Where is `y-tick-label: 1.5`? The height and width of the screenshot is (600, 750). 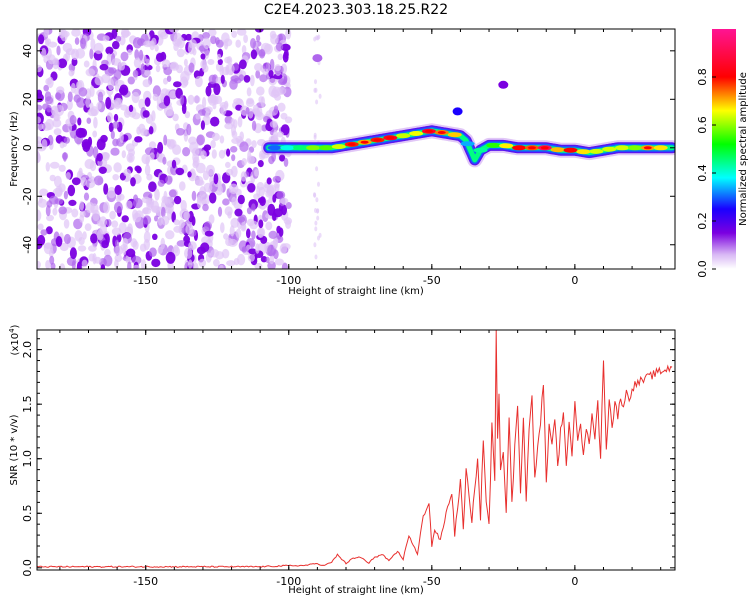 y-tick-label: 1.5 is located at coordinates (27, 404).